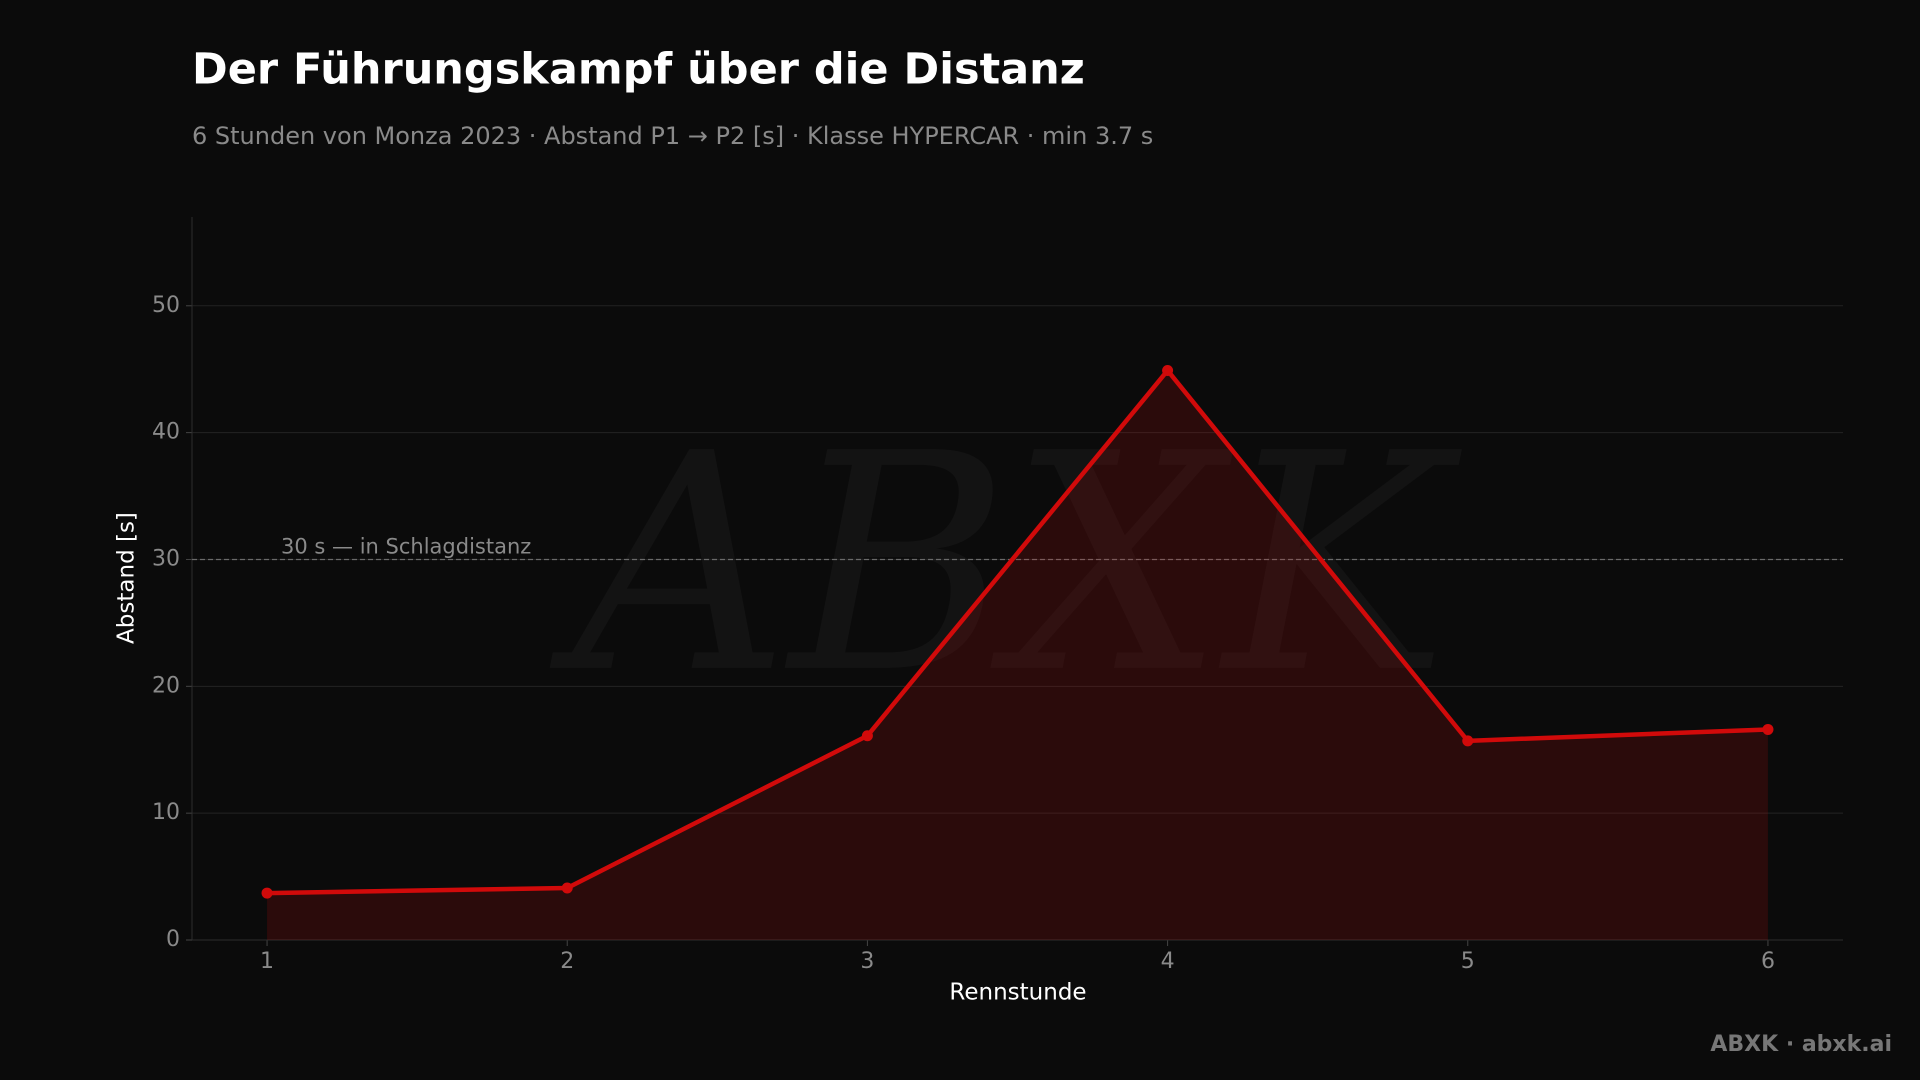 This screenshot has width=1920, height=1080. I want to click on x-tick-label: 6, so click(1768, 961).